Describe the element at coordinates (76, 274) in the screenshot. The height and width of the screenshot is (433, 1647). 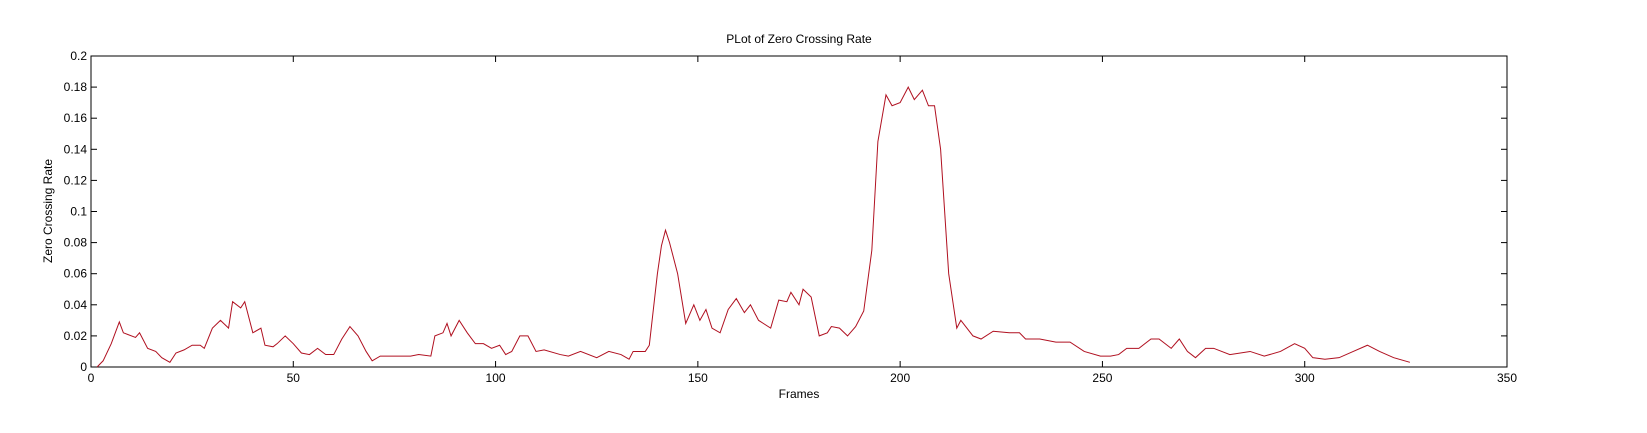
I see `y-tick-label: 0.06` at that location.